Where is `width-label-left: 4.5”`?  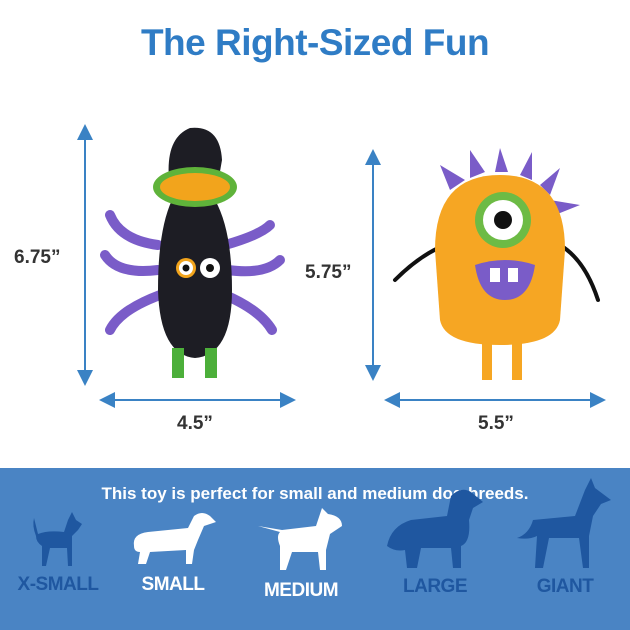 width-label-left: 4.5” is located at coordinates (195, 423).